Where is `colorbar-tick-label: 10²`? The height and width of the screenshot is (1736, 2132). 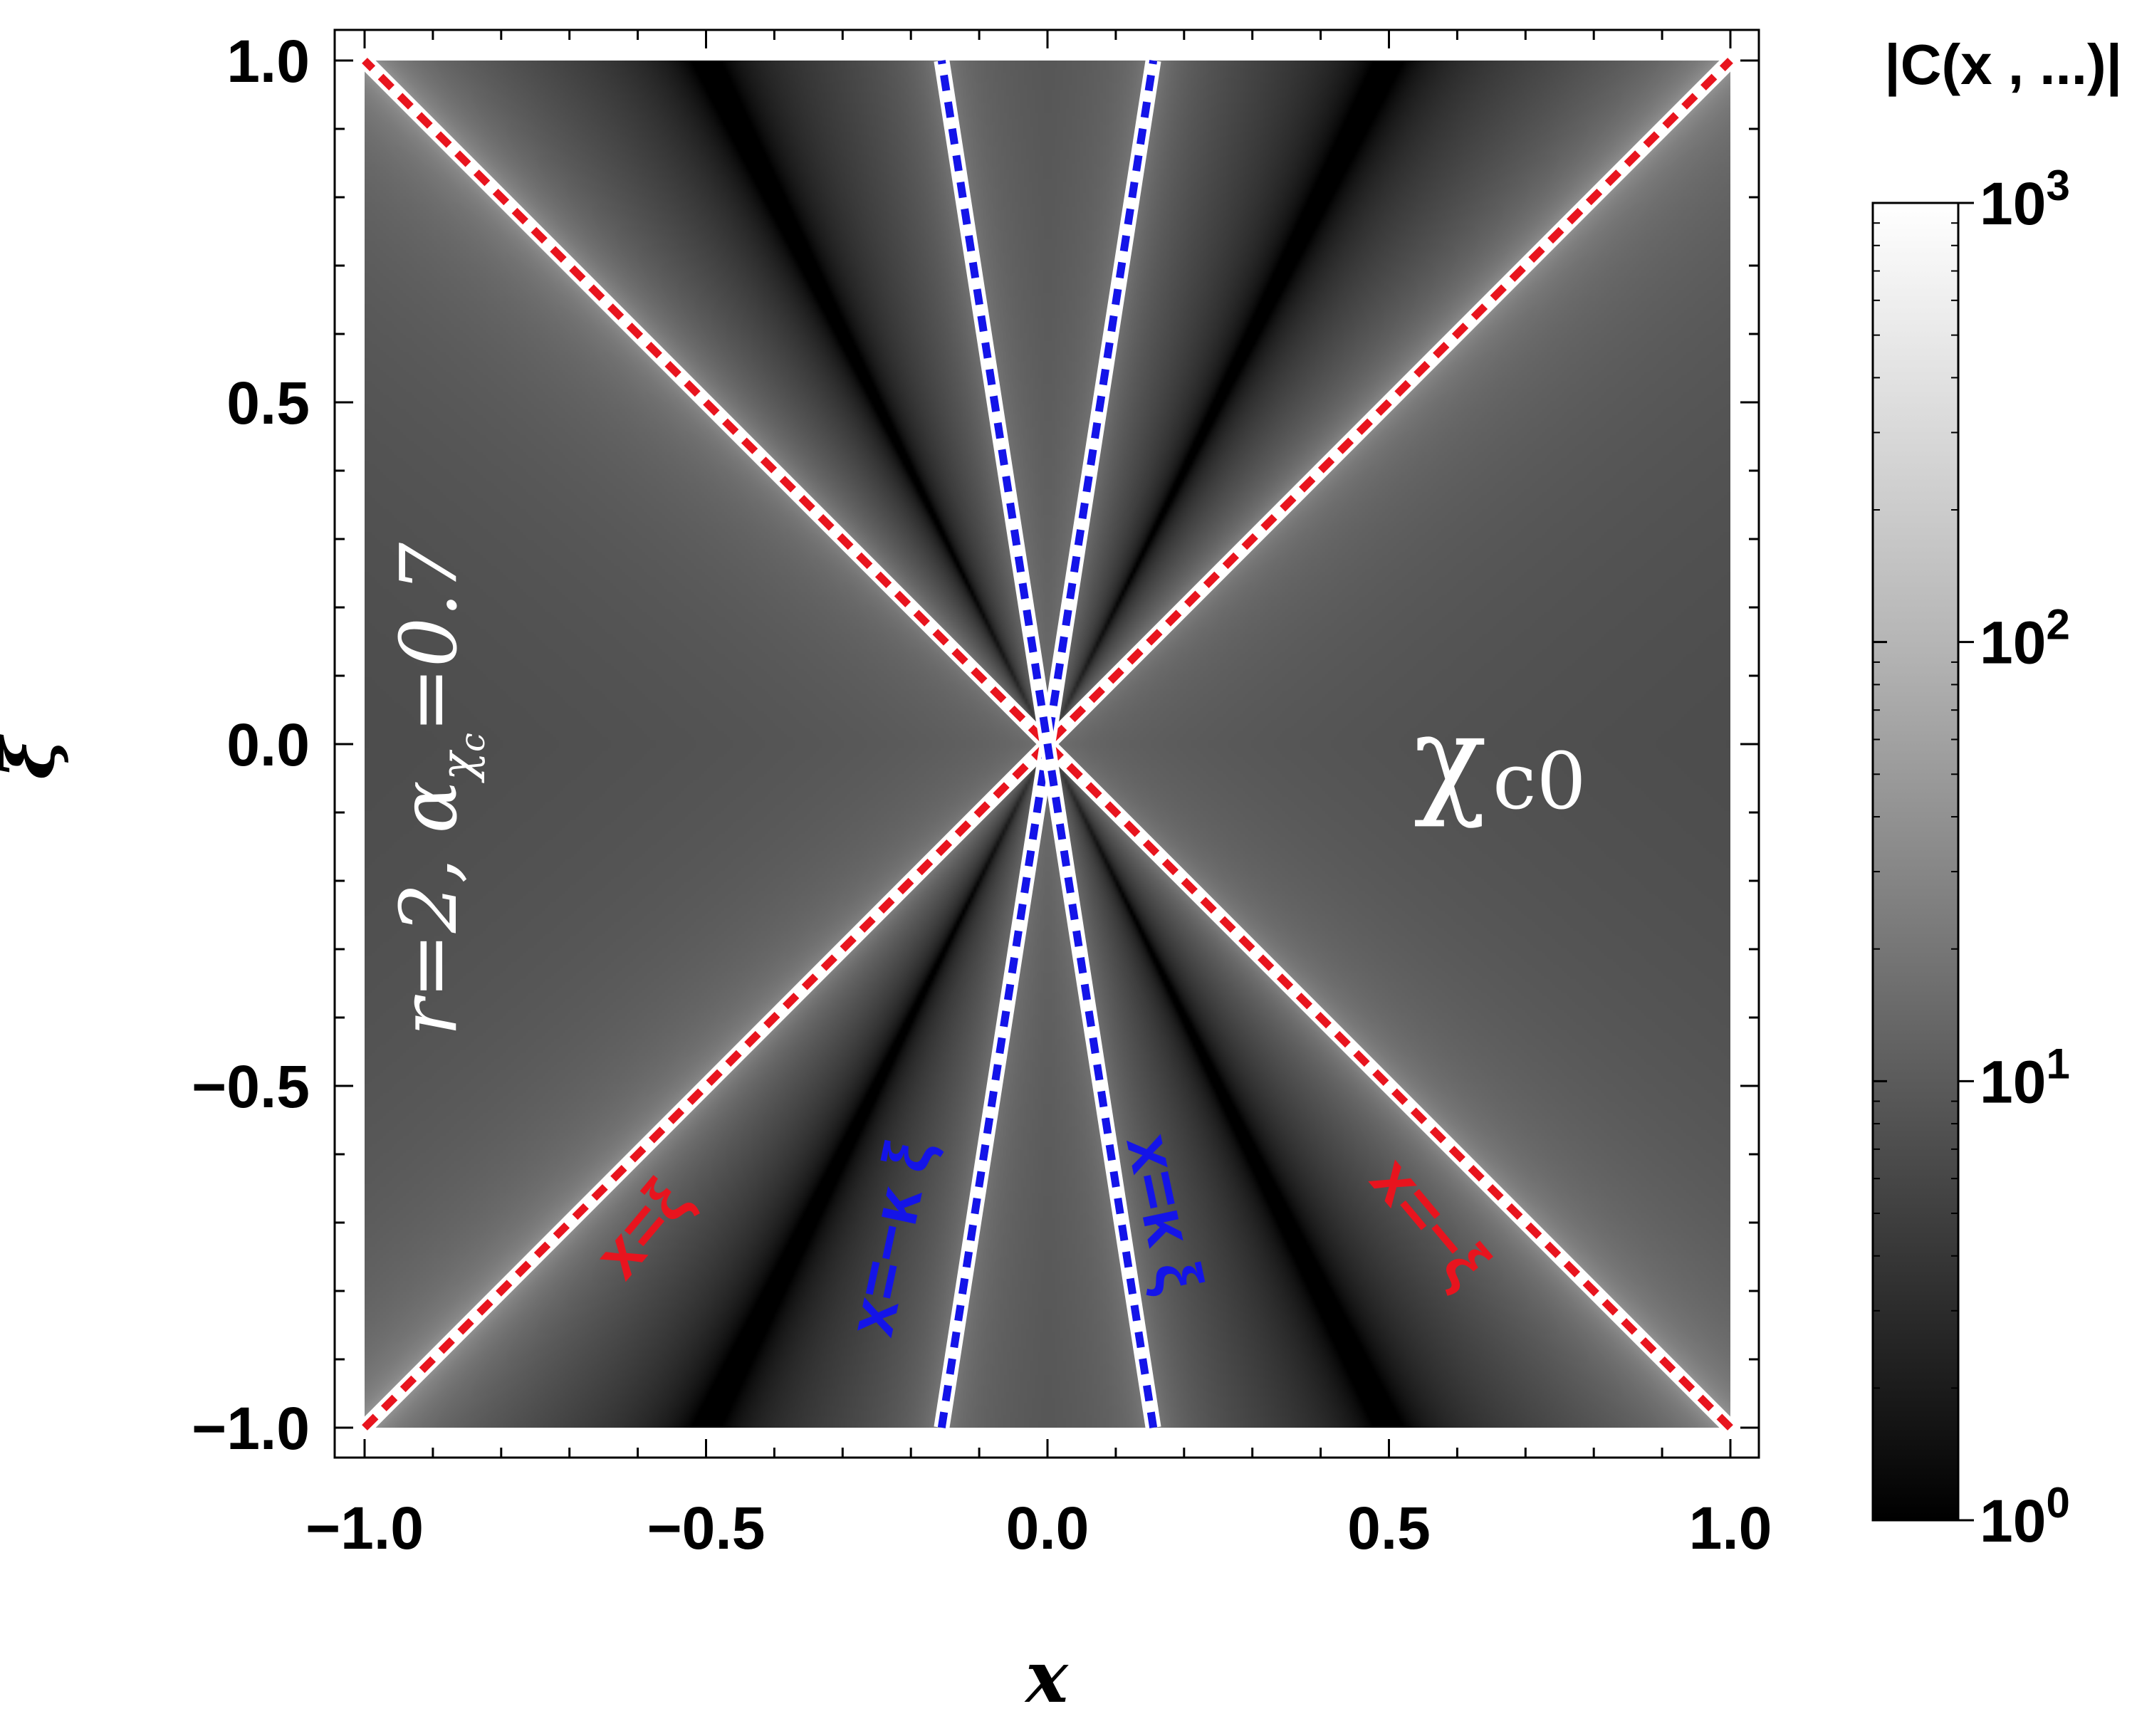
colorbar-tick-label: 10² is located at coordinates (2025, 638).